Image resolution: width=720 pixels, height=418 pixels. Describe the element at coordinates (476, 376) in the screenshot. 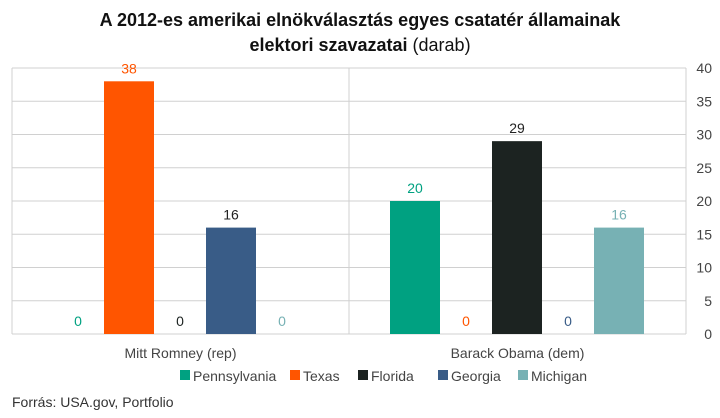

I see `legend-label-georgia: Georgia` at that location.